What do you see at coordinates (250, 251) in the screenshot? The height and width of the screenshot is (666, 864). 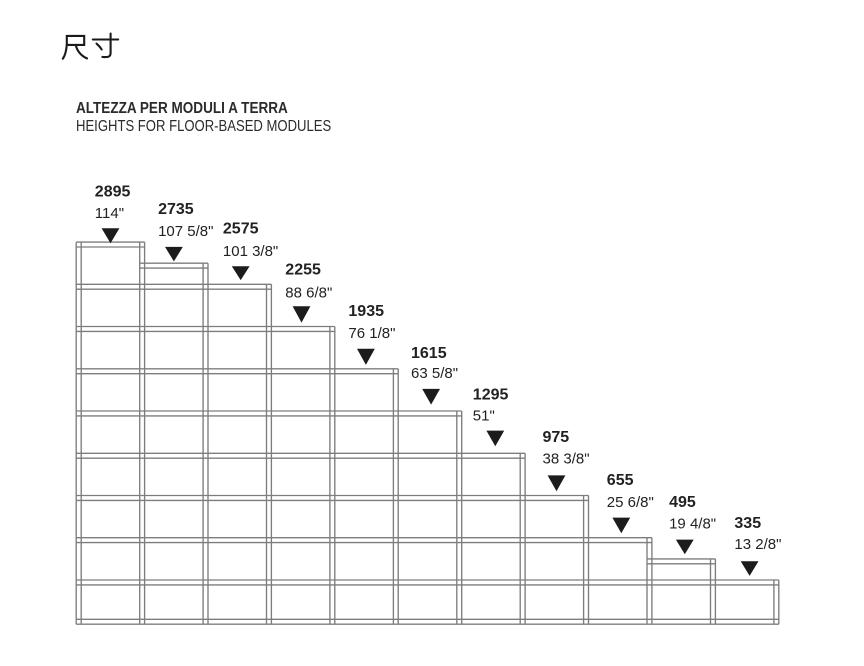 I see `svg-text: 101 3/8"` at bounding box center [250, 251].